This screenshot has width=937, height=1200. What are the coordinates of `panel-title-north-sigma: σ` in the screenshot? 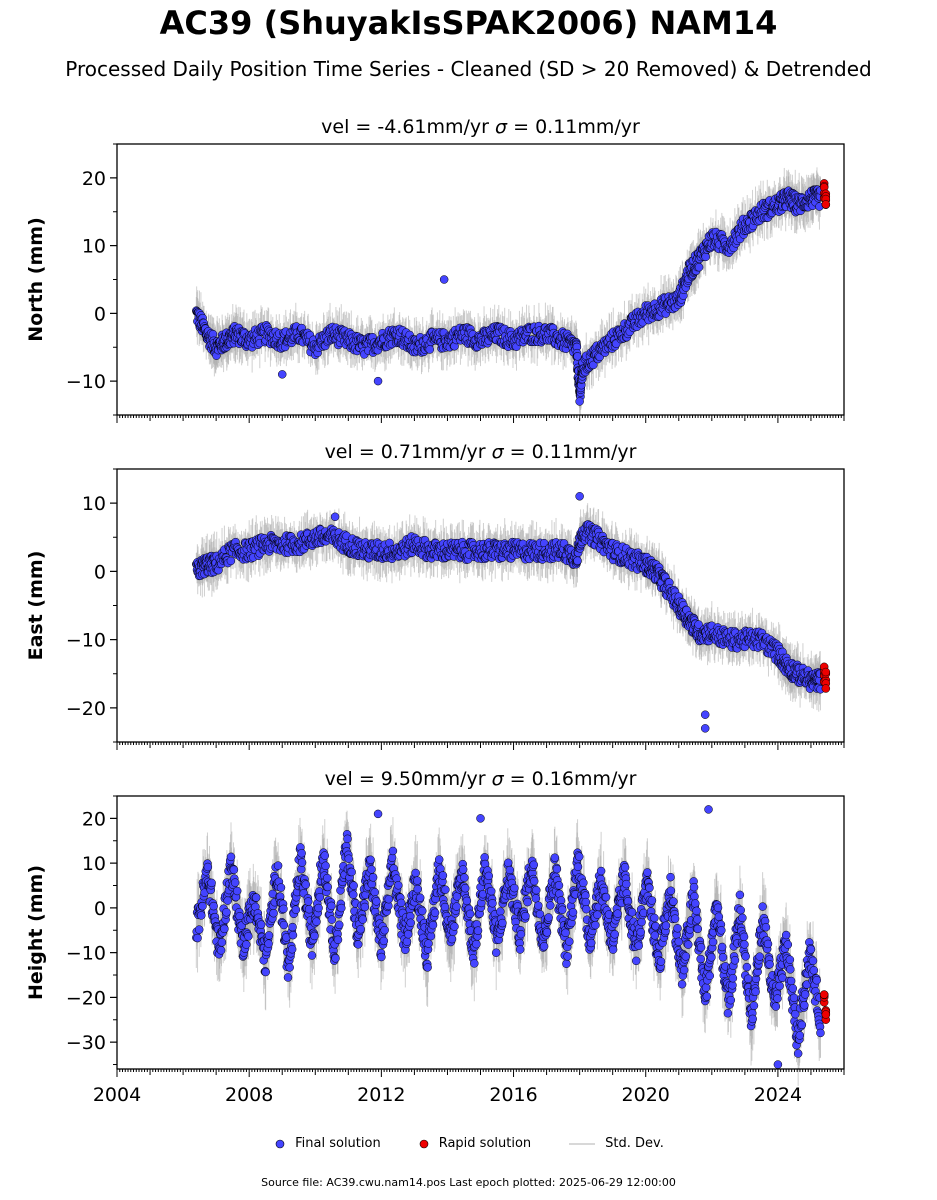 It's located at (501, 127).